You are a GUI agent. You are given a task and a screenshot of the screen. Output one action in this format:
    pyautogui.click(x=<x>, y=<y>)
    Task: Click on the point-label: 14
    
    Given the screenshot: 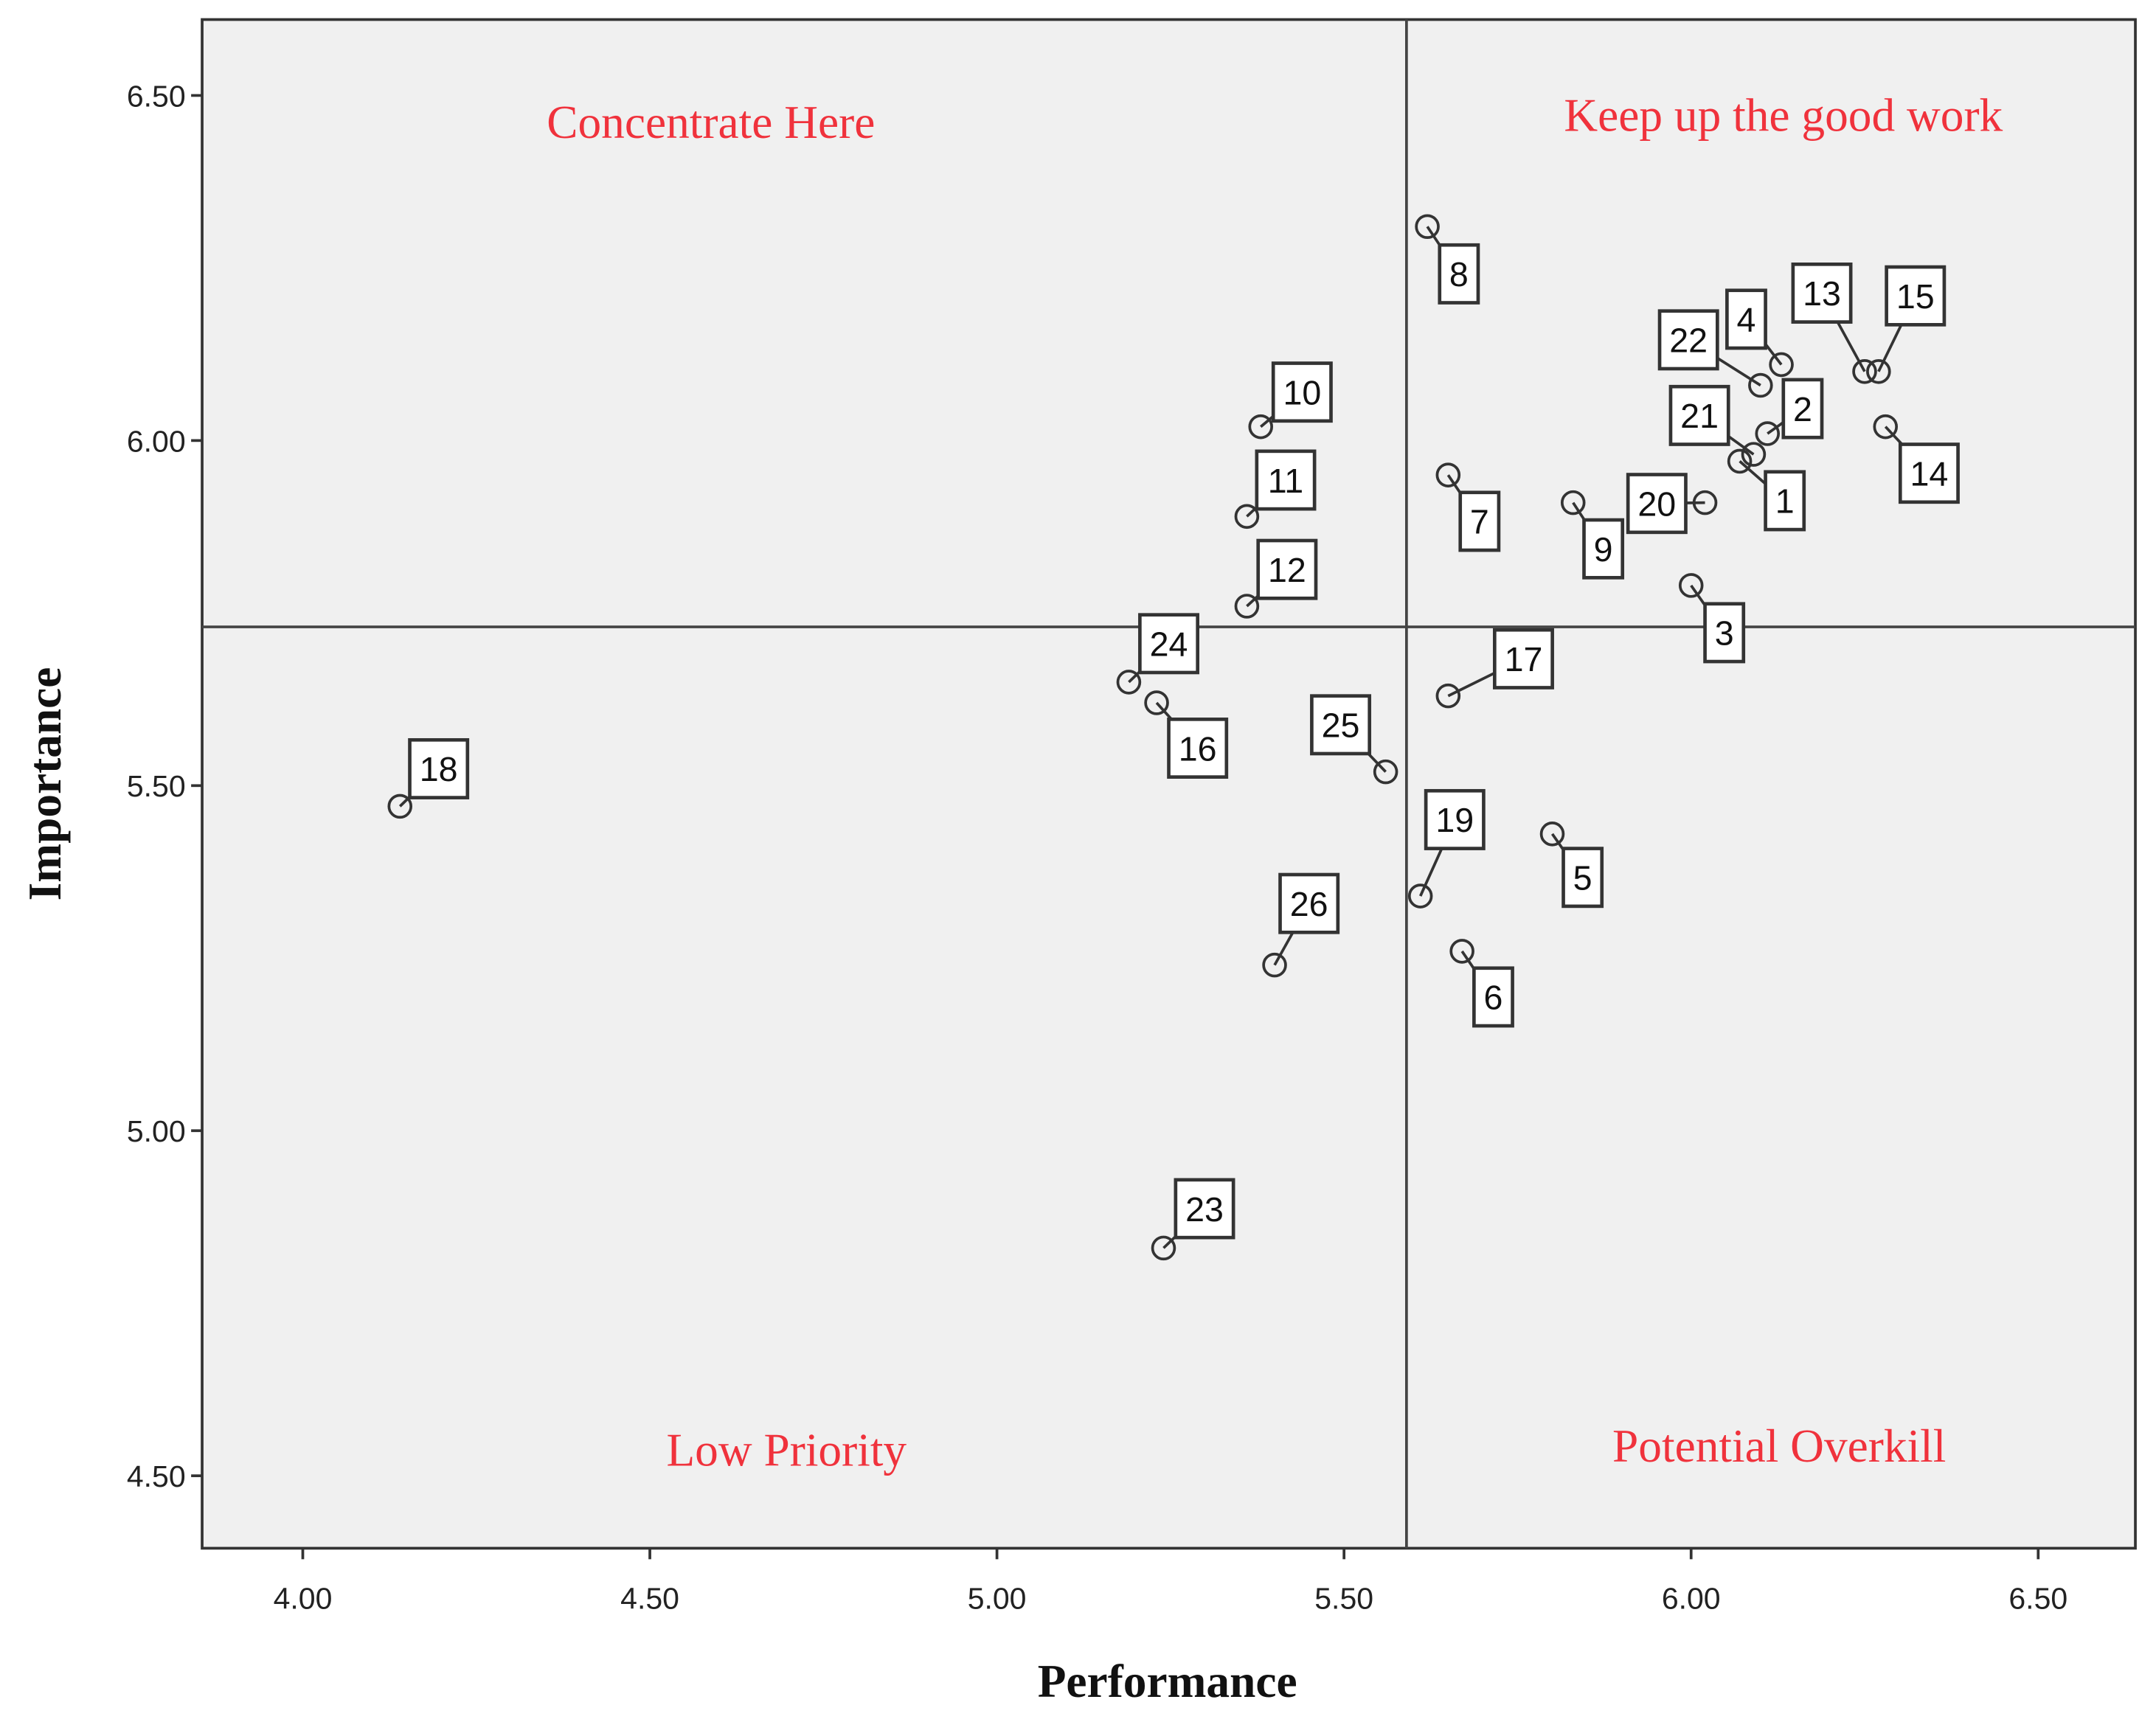 What is the action you would take?
    pyautogui.click(x=1929, y=473)
    